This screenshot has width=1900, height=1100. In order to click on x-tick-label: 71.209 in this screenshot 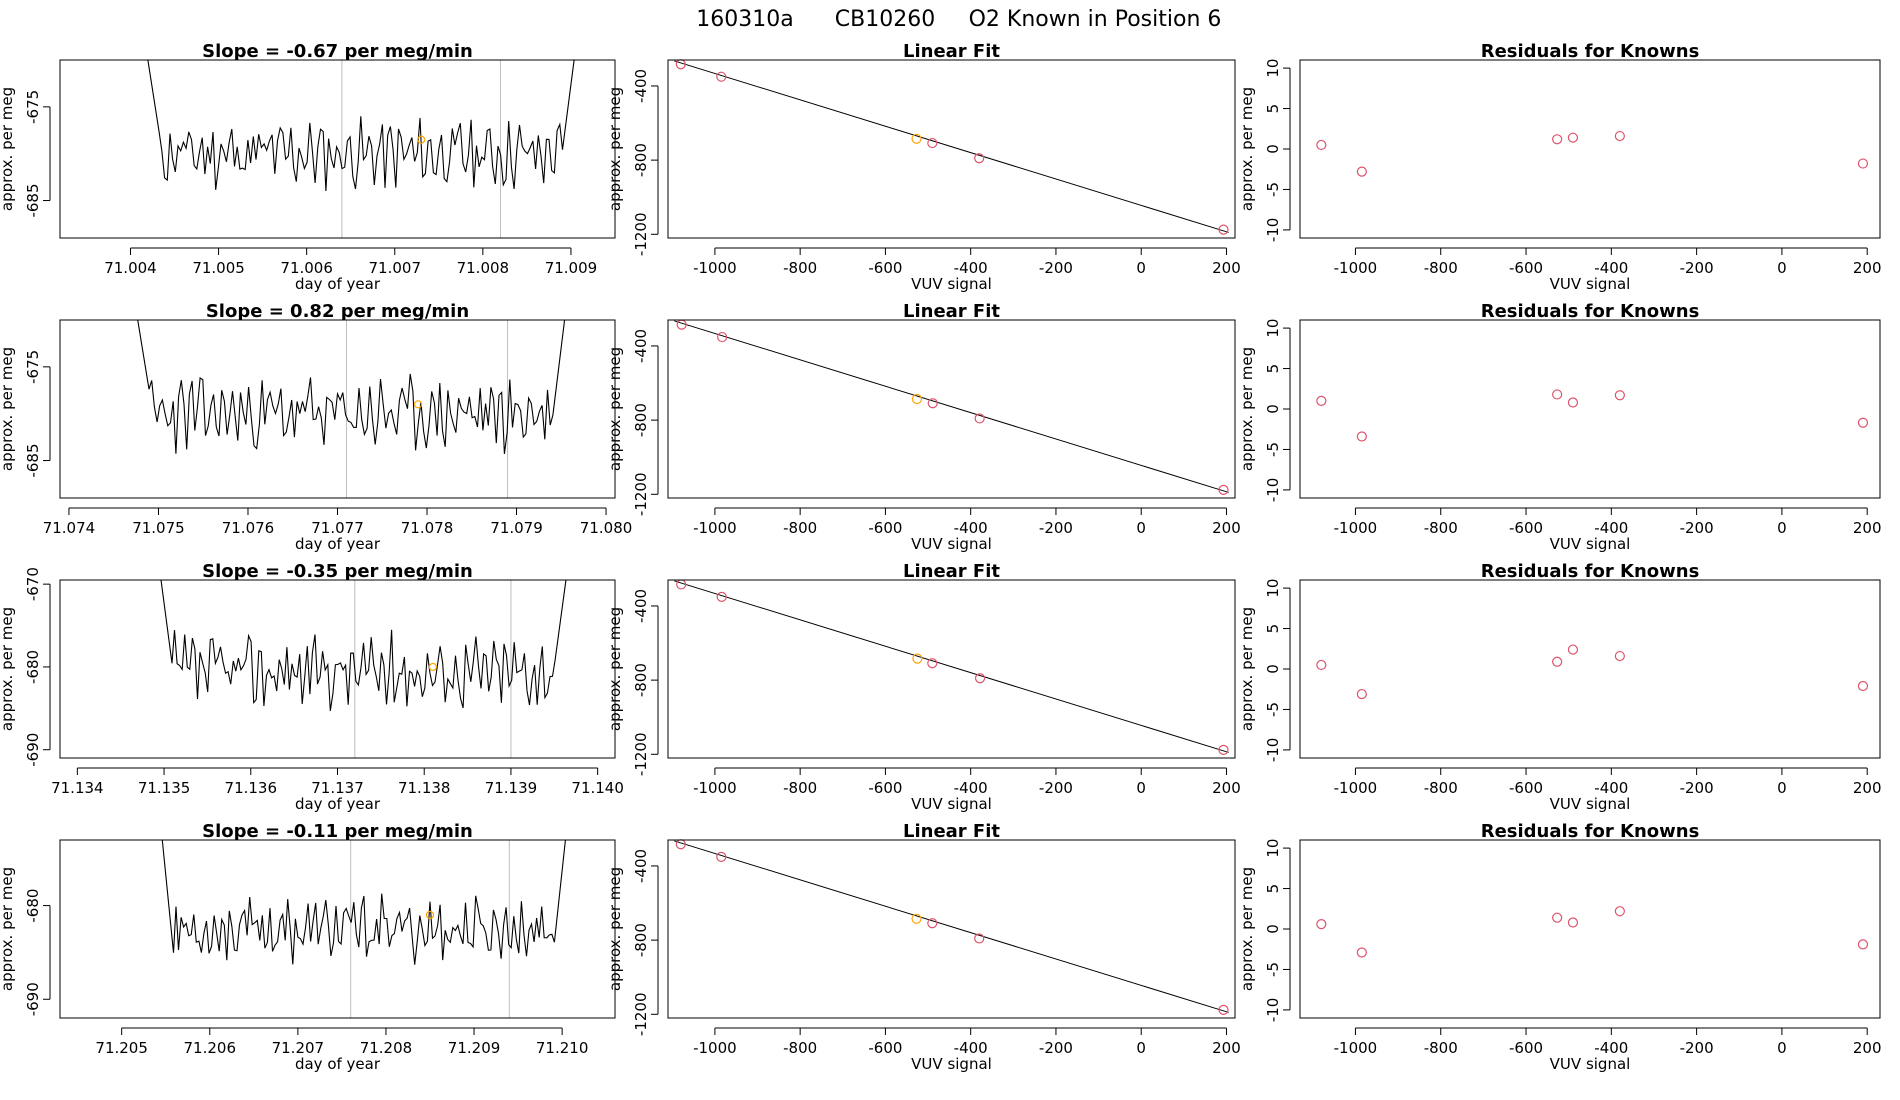, I will do `click(474, 1048)`.